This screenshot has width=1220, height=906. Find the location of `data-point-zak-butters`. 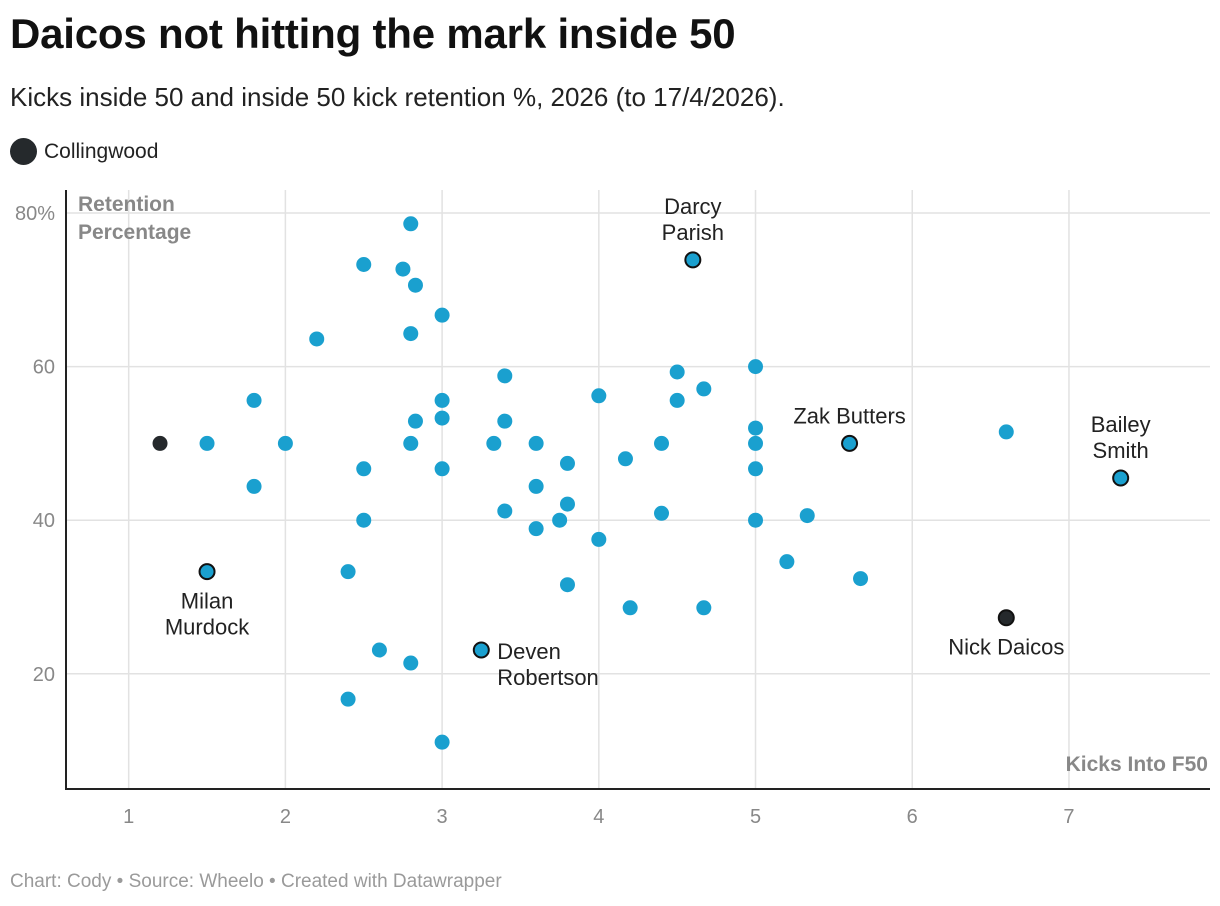

data-point-zak-butters is located at coordinates (850, 443).